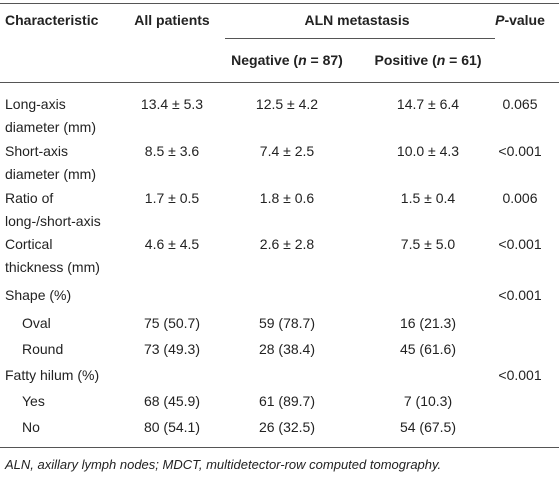 The height and width of the screenshot is (477, 559). I want to click on cell: 28 (38.4), so click(287, 349).